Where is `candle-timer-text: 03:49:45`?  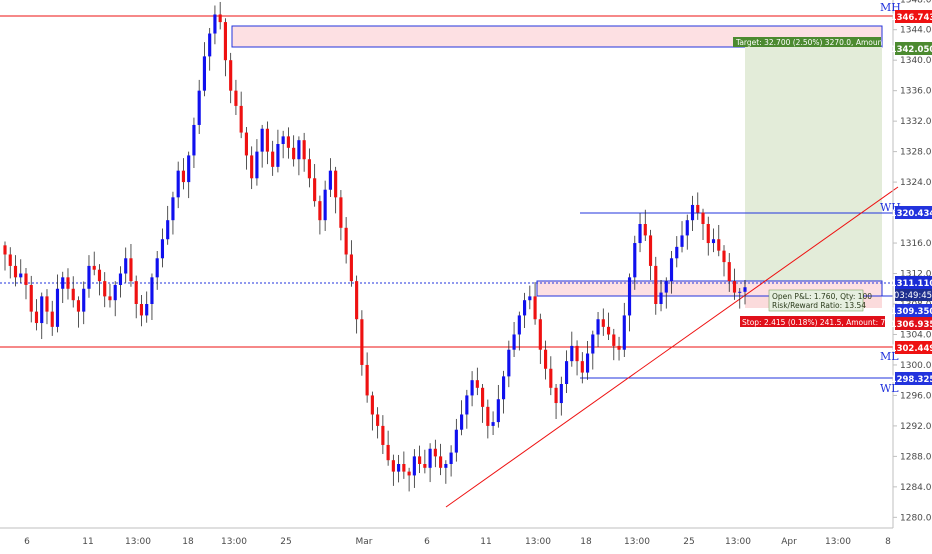
candle-timer-text: 03:49:45 is located at coordinates (913, 296).